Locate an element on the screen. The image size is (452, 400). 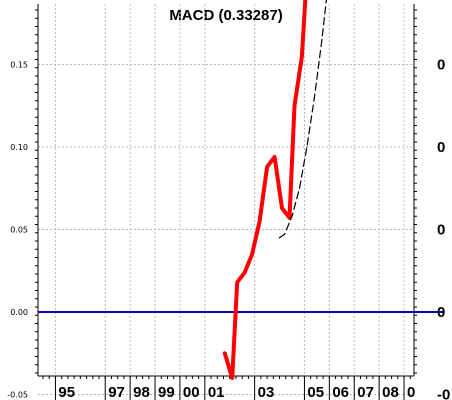
right-tick-label: -0 is located at coordinates (443, 393).